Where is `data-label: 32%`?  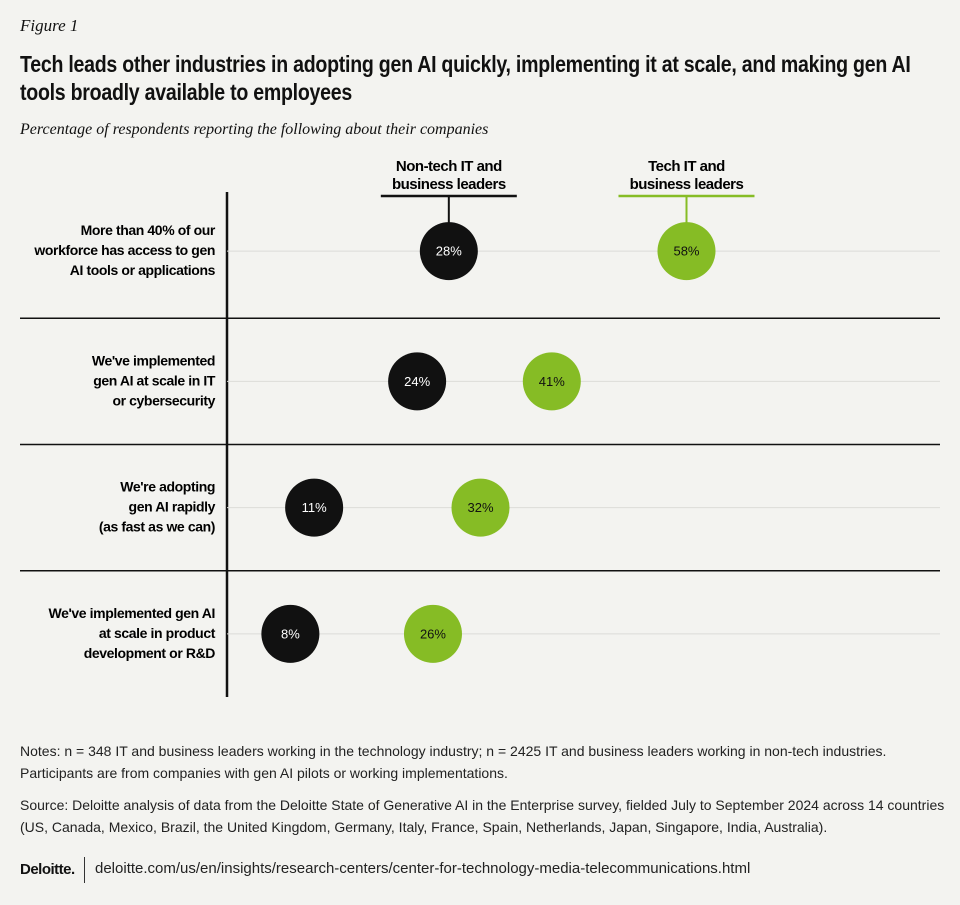
data-label: 32% is located at coordinates (480, 507).